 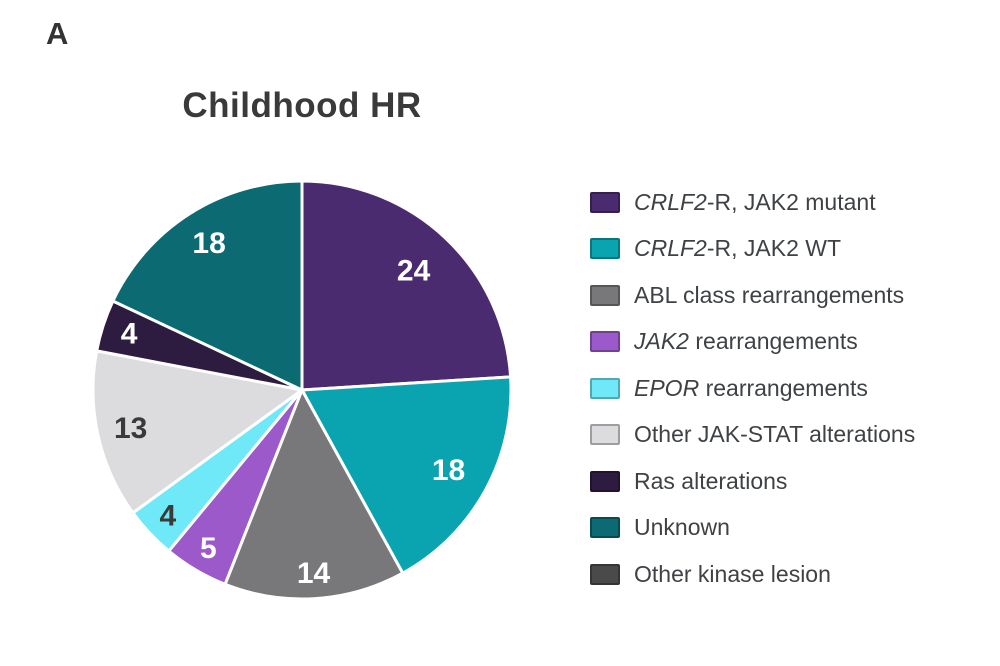 I want to click on legend-item-crlf2-r-jak2-mutant: CRLF2-R, JAK2 mutant, so click(x=752, y=202).